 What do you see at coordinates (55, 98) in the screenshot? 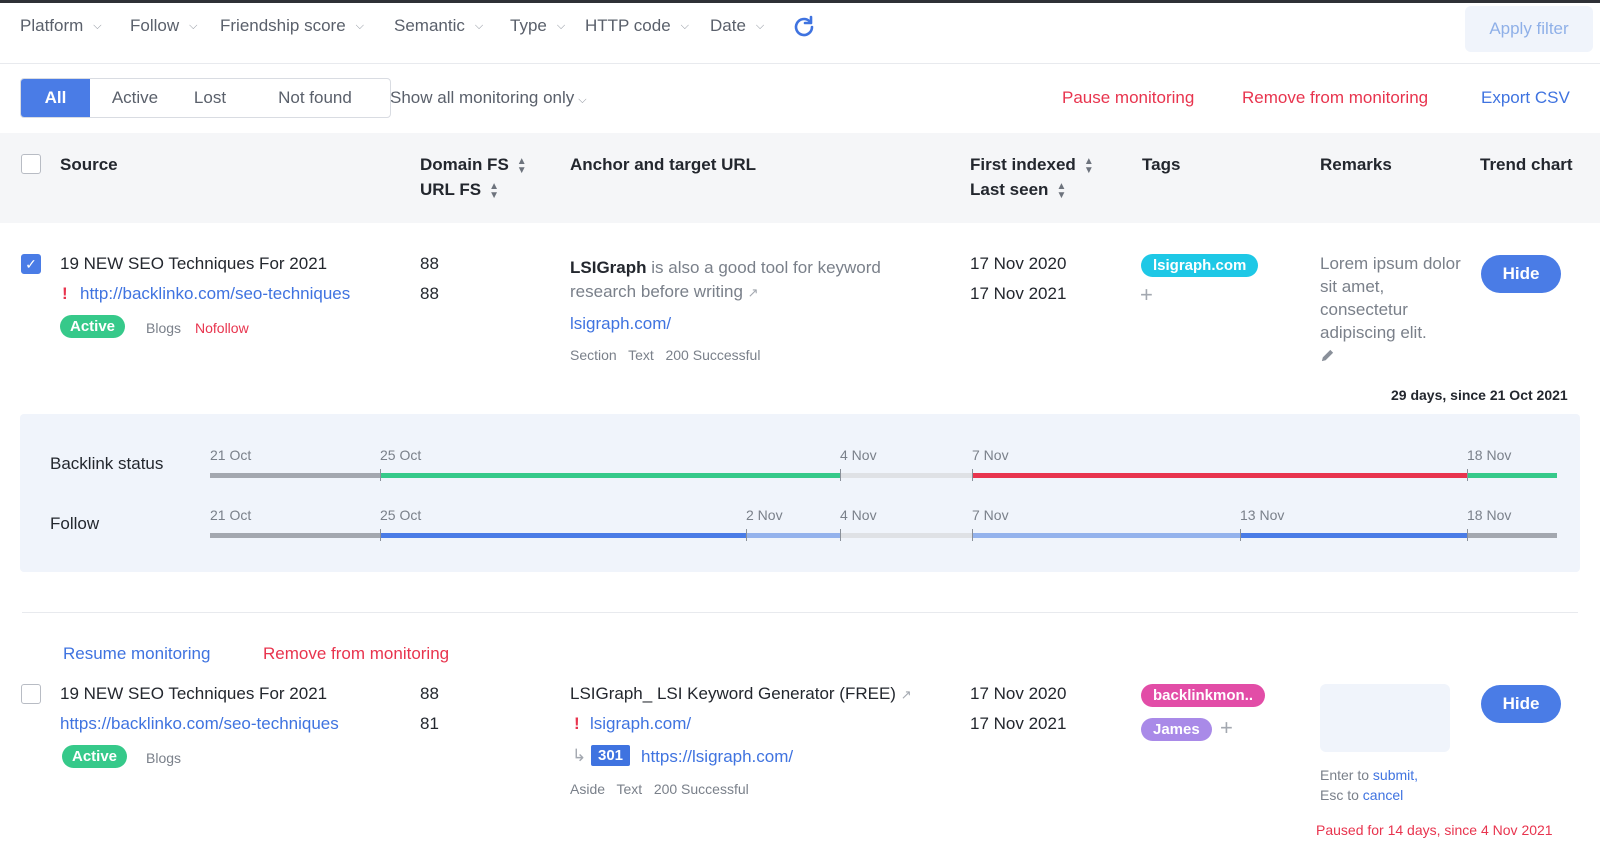
I see `tab-all: All` at bounding box center [55, 98].